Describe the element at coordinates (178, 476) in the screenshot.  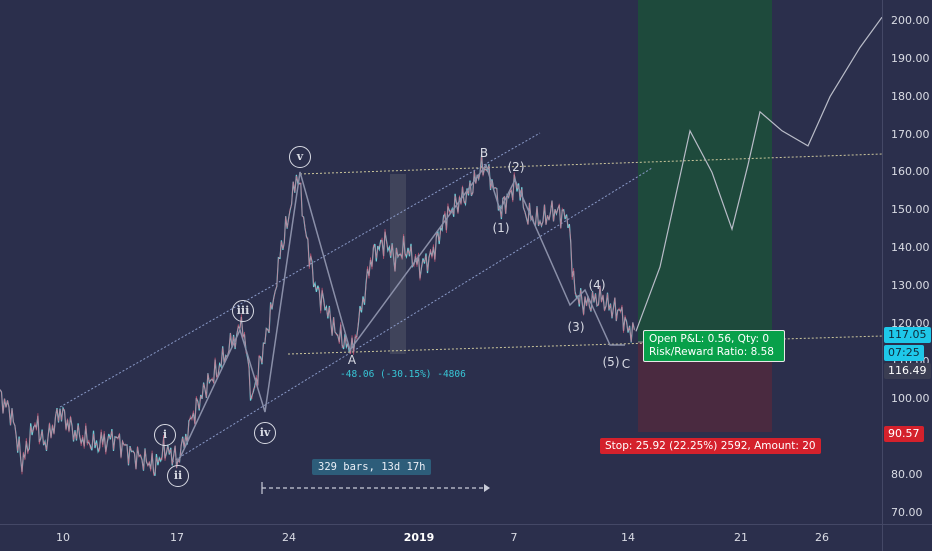
I see `wave-ii-label: ii` at that location.